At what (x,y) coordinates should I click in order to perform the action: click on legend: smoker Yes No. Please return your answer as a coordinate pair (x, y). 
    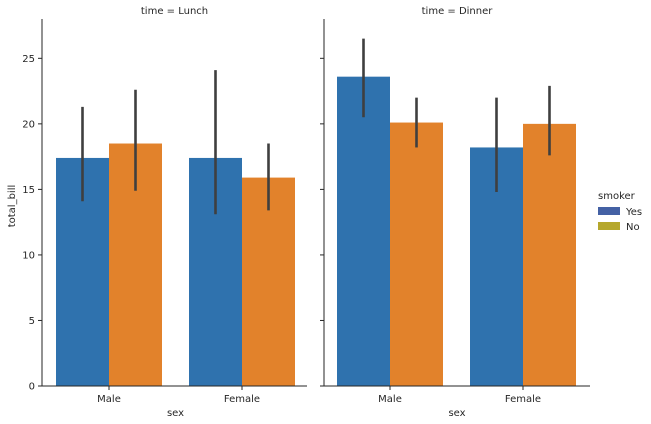
    Looking at the image, I should click on (620, 212).